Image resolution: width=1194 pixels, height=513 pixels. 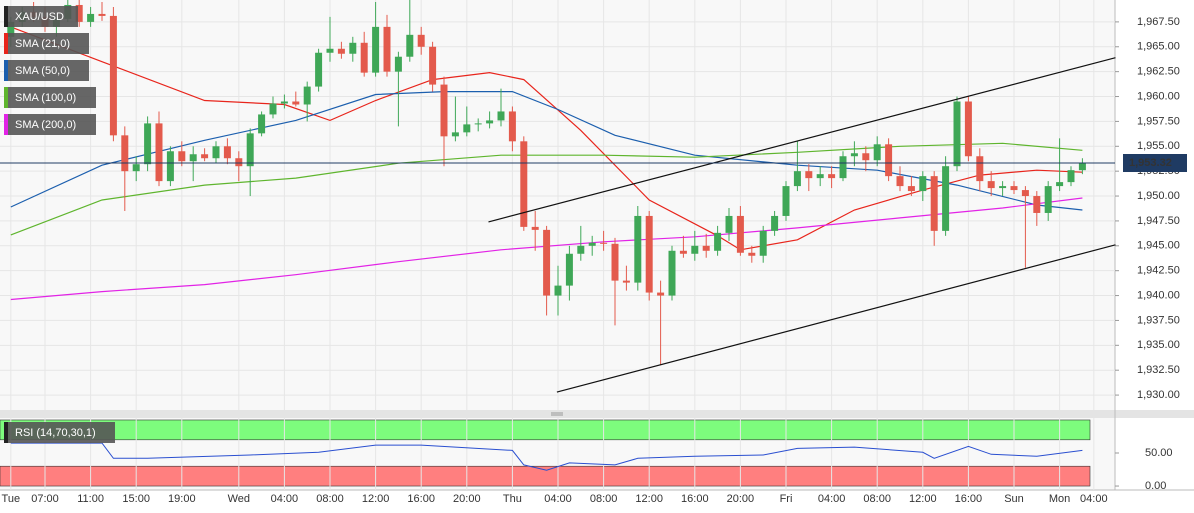 What do you see at coordinates (39, 17) in the screenshot?
I see `legend-label: XAU/USD` at bounding box center [39, 17].